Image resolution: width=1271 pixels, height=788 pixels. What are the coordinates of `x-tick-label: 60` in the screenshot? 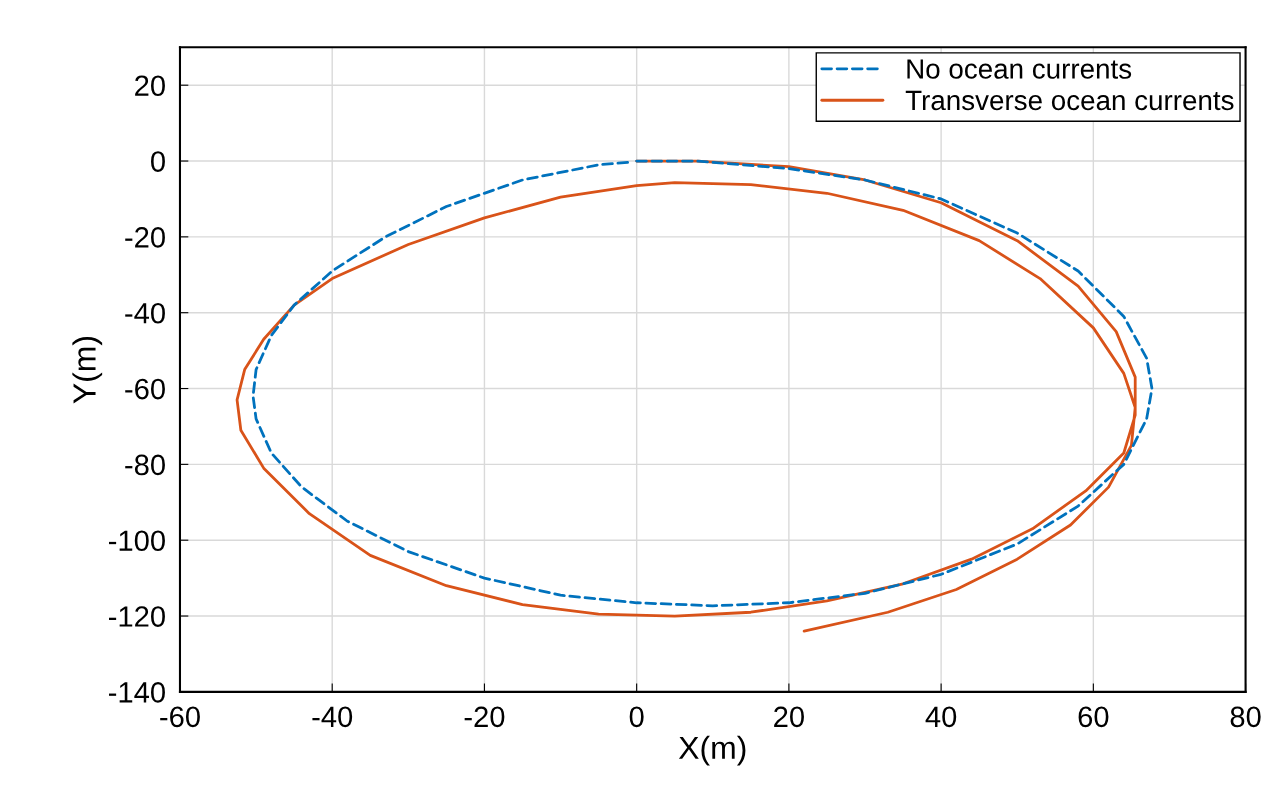 It's located at (1093, 717).